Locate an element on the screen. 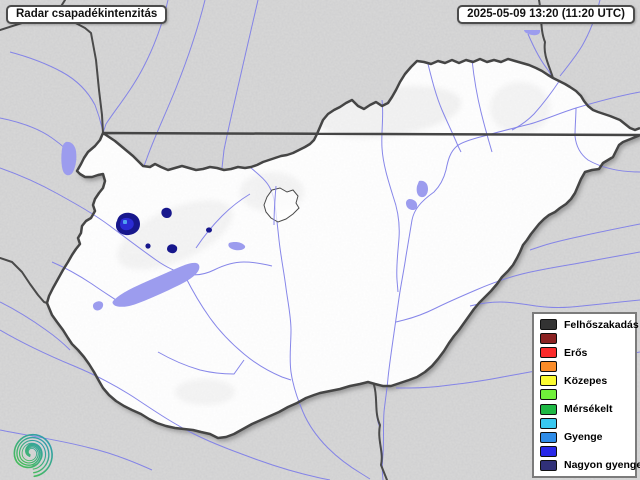 The image size is (640, 480). lake-balaton is located at coordinates (156, 284).